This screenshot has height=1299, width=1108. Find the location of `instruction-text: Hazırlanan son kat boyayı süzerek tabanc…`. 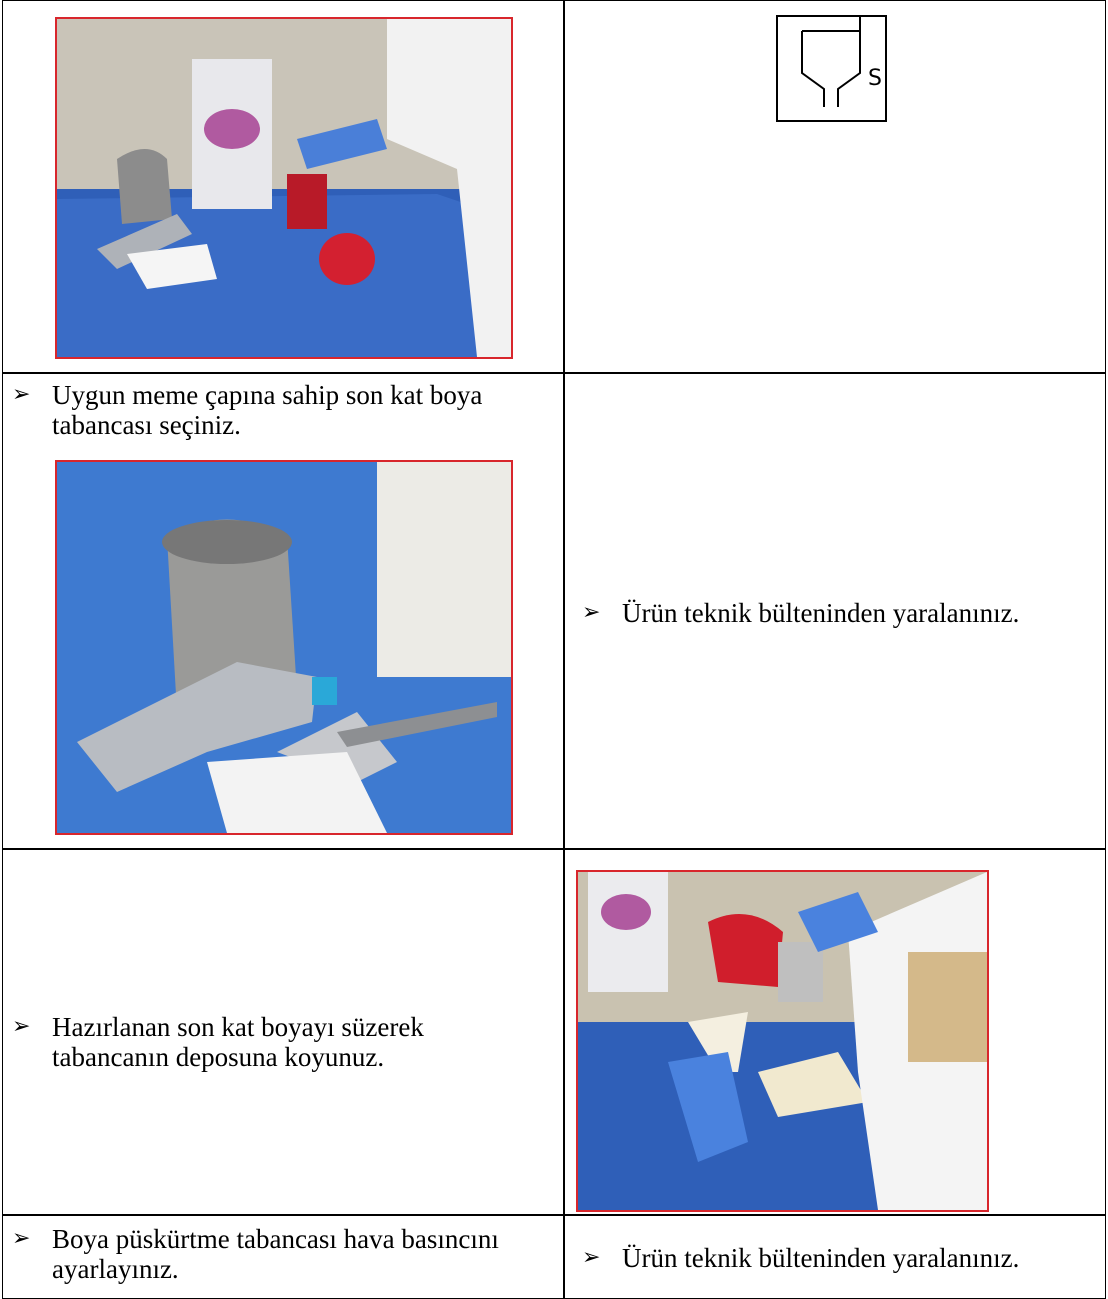

instruction-text: Hazırlanan son kat boyayı süzerek tabanc… is located at coordinates (252, 1042).